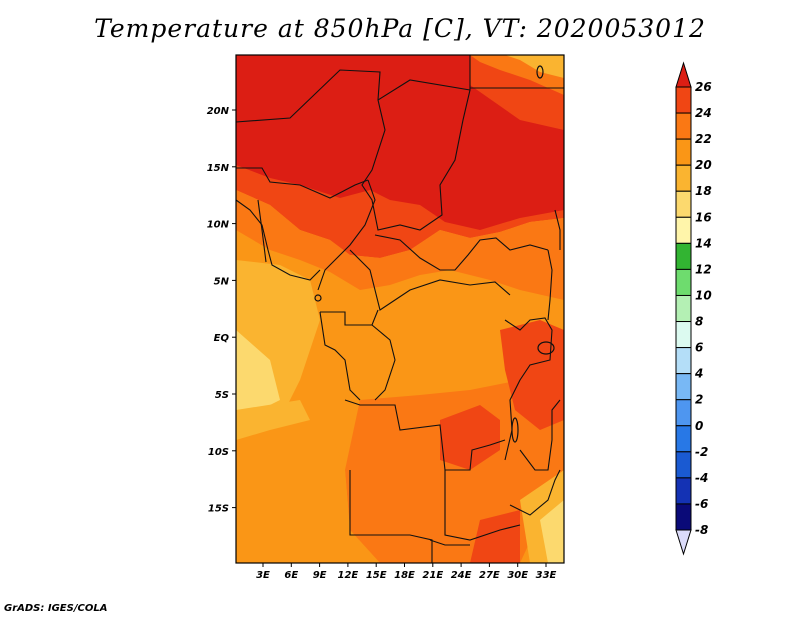  Describe the element at coordinates (376, 575) in the screenshot. I see `lon-label: 15E` at that location.